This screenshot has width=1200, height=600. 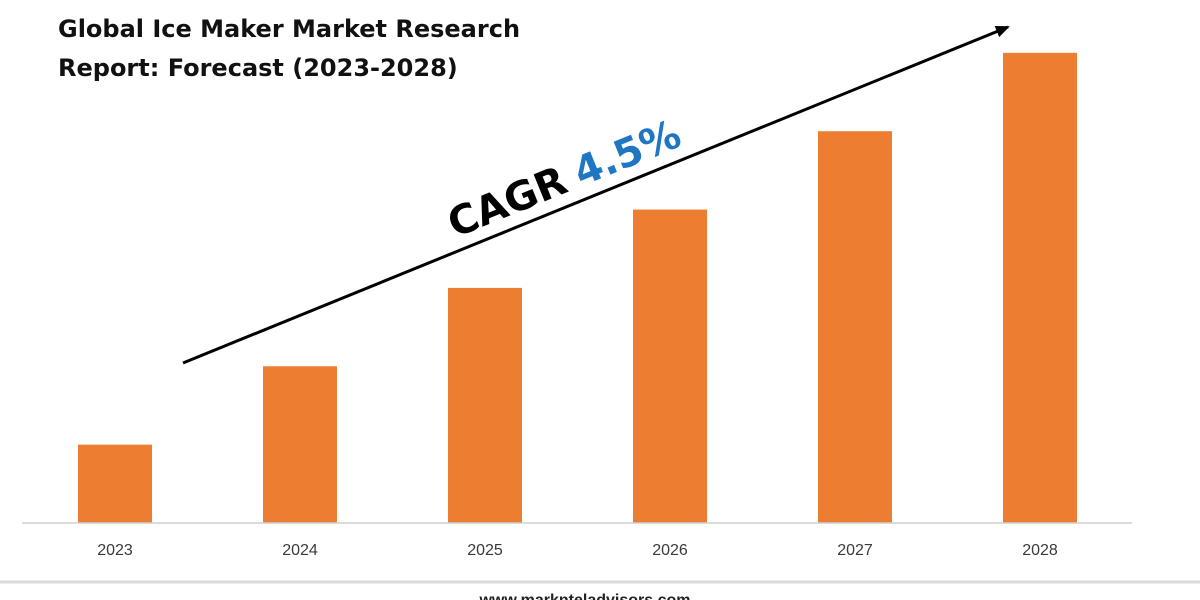 I want to click on x-tick-label-2027: 2027, so click(x=855, y=550).